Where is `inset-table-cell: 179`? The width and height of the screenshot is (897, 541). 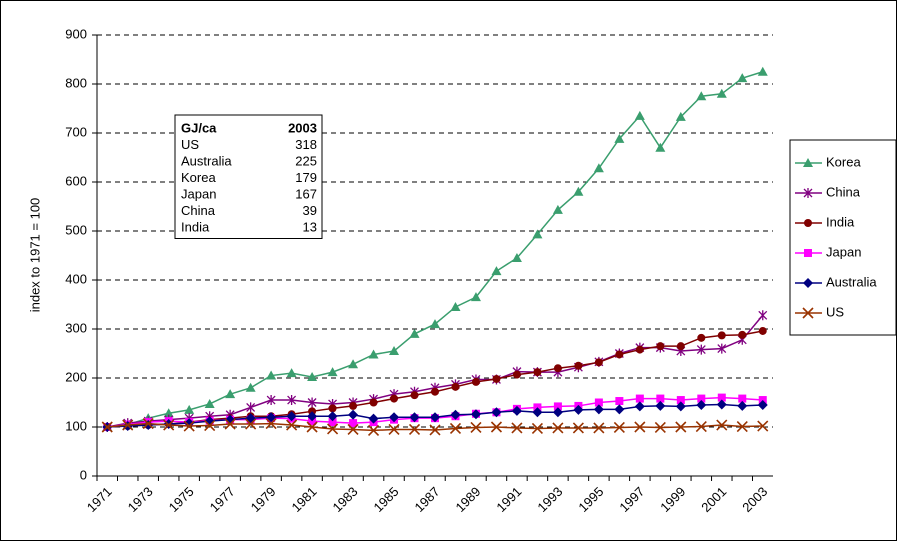 inset-table-cell: 179 is located at coordinates (306, 177).